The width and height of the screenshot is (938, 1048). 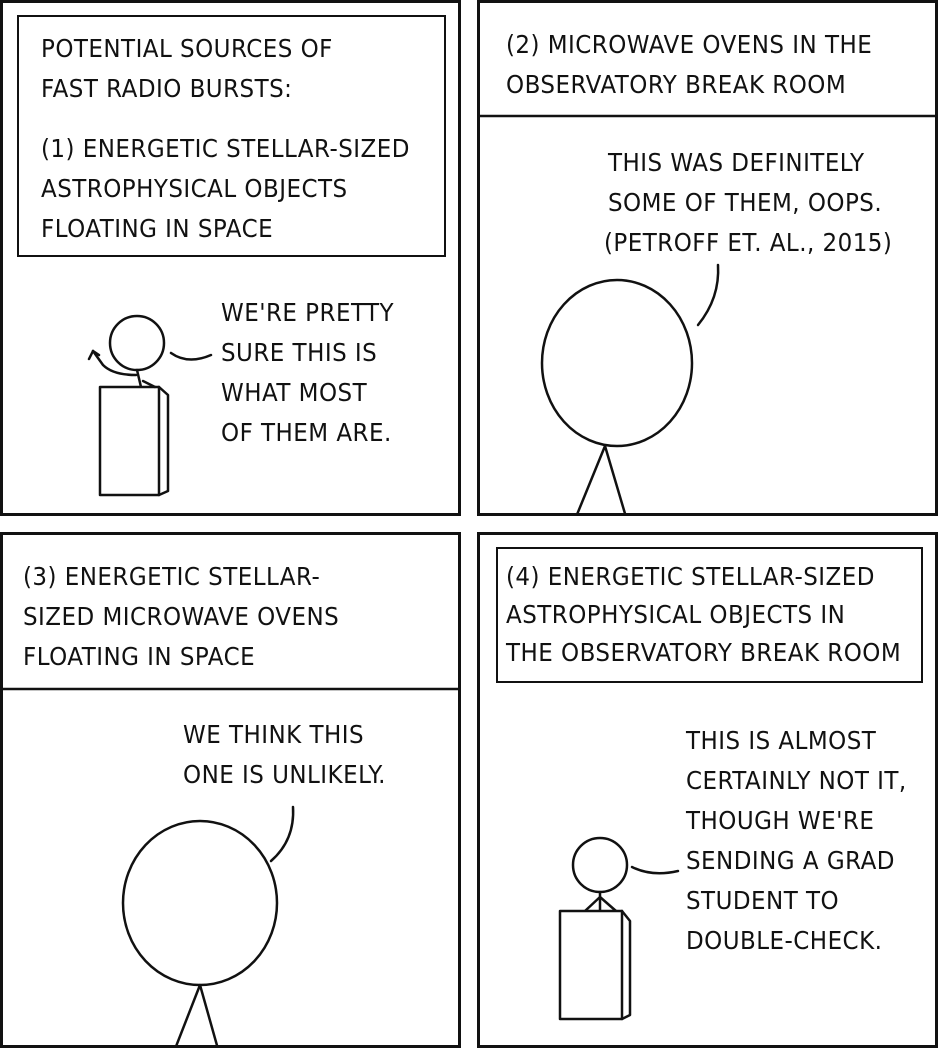 What do you see at coordinates (139, 656) in the screenshot?
I see `panel-3-caption-line-3: FLOATING IN SPACE` at bounding box center [139, 656].